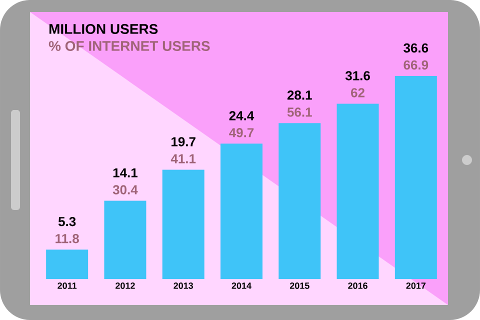 The image size is (480, 320). Describe the element at coordinates (242, 285) in the screenshot. I see `x-tick-label: 2014` at that location.